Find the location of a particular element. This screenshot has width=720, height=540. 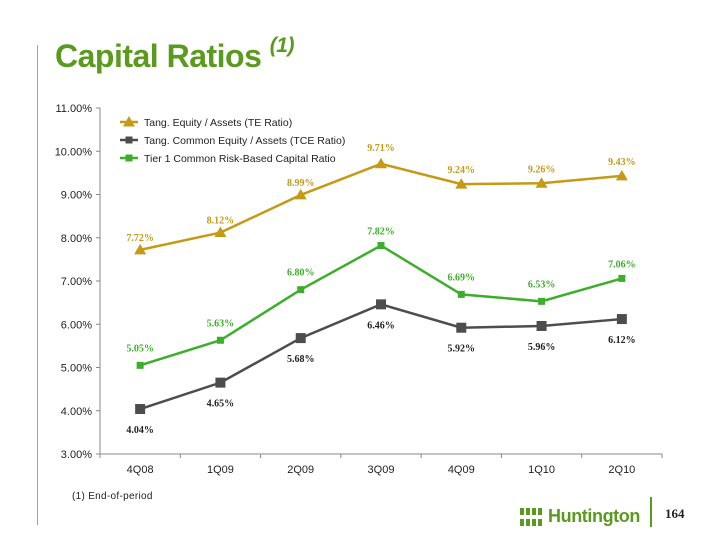

data-label-te: 8.99% is located at coordinates (301, 183).